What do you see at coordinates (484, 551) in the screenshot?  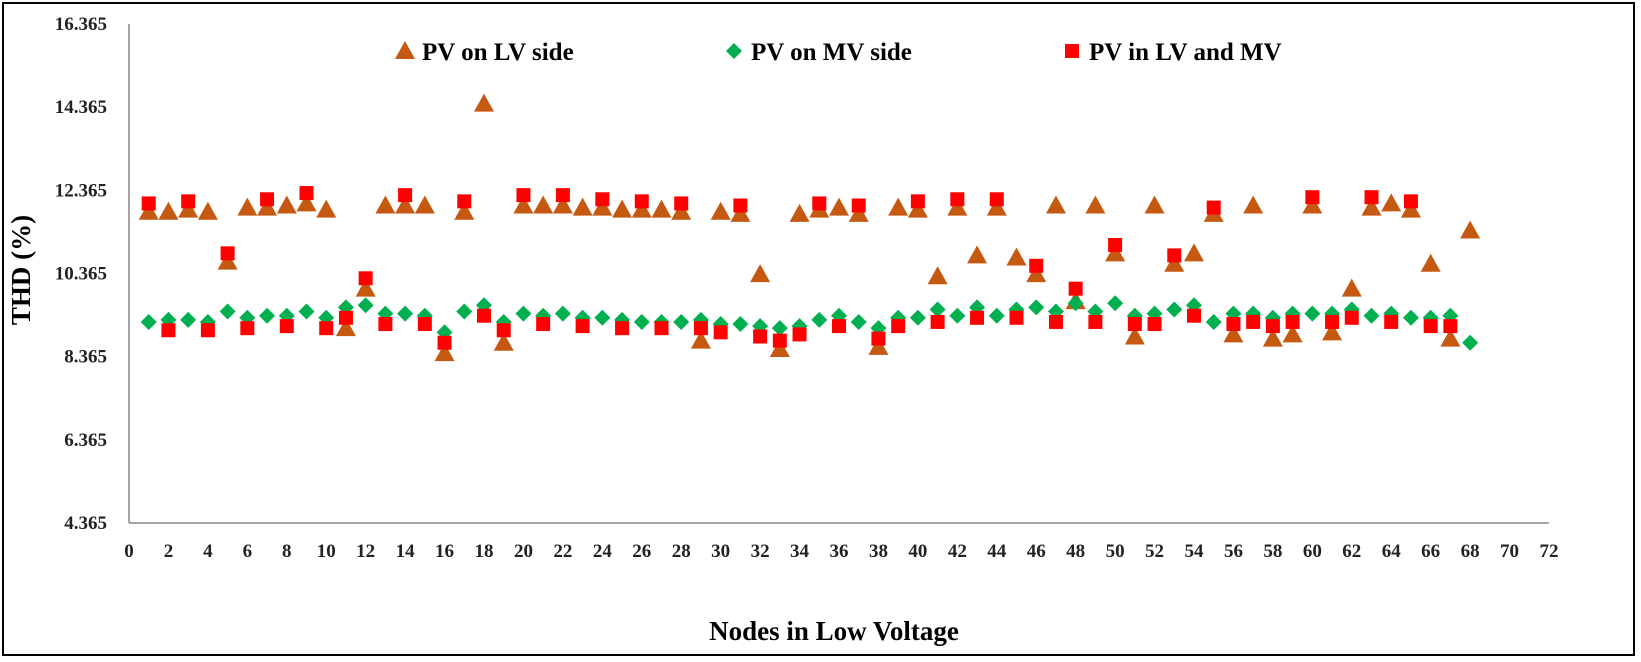 I see `x-tick-label: 18` at bounding box center [484, 551].